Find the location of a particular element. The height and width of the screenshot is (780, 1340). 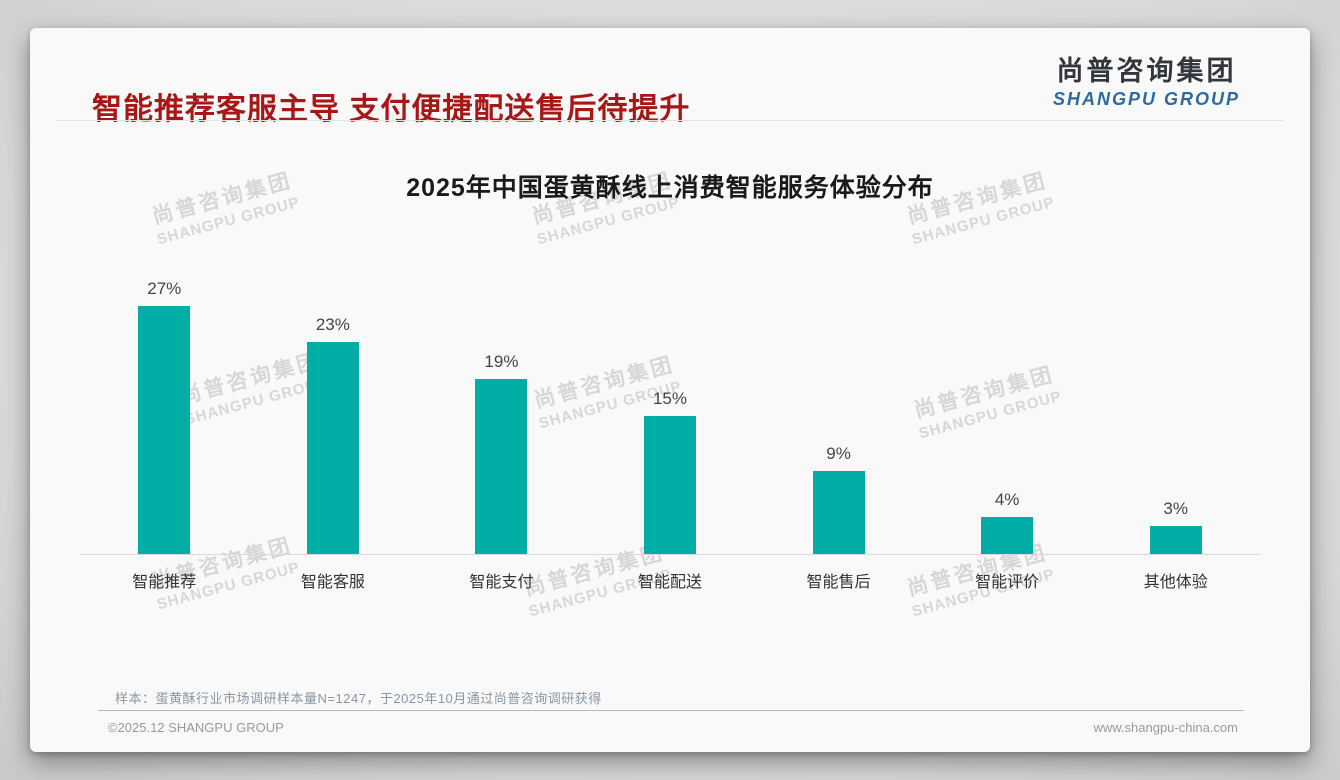

copyright-text: ©2025.12 SHANGPU GROUP is located at coordinates (196, 727).